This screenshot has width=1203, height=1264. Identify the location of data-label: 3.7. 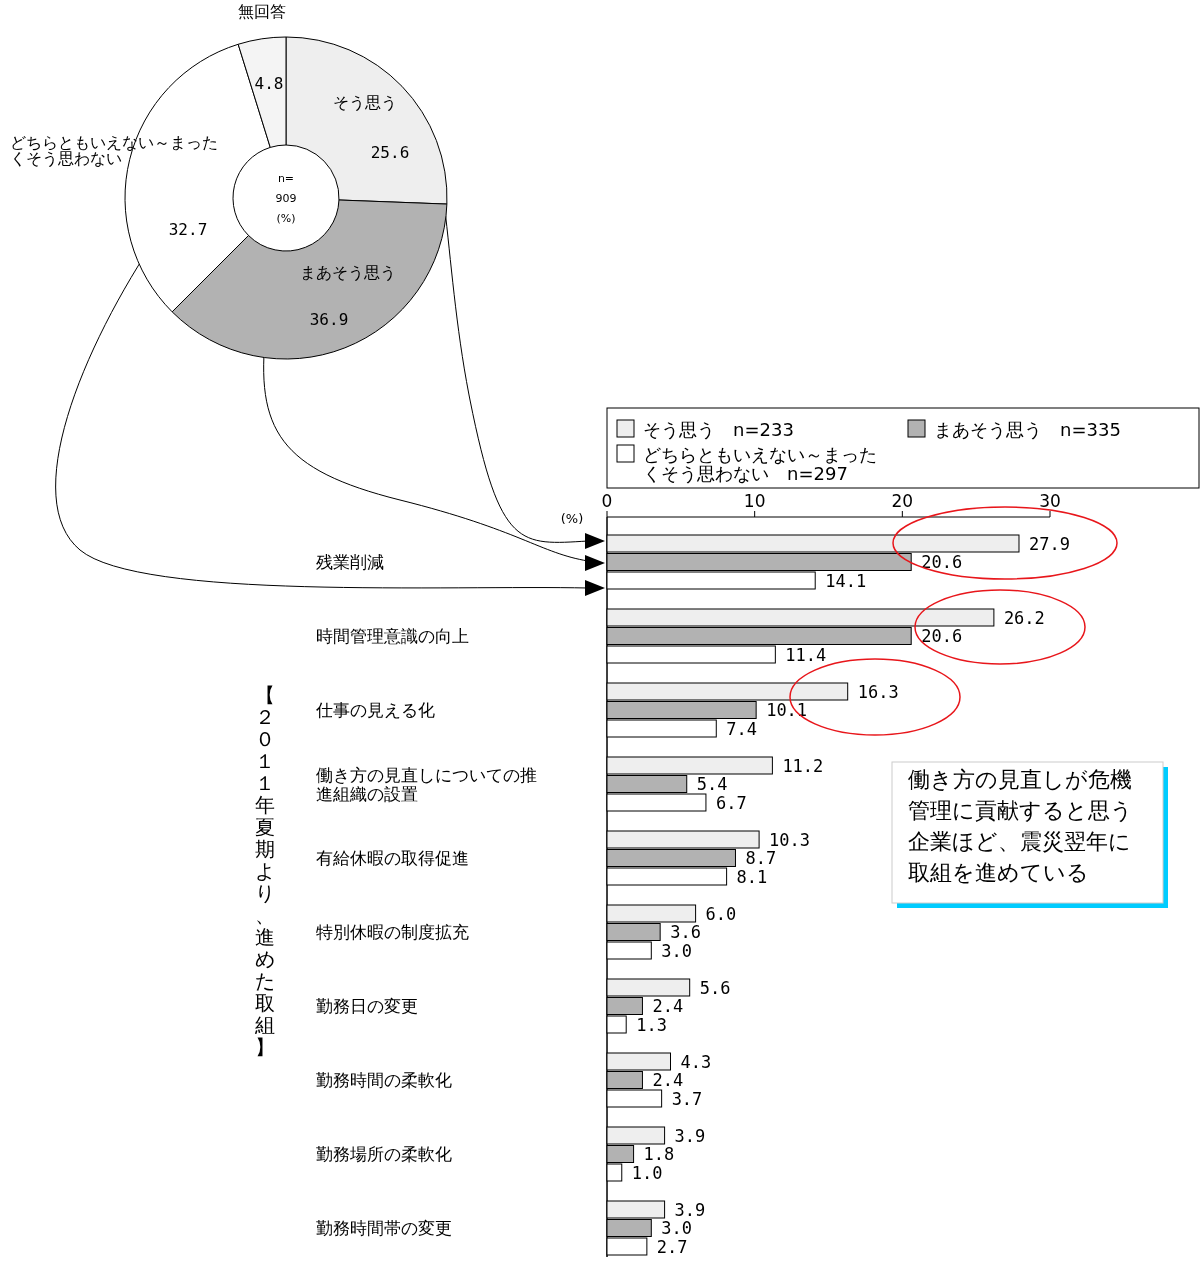
(687, 1098).